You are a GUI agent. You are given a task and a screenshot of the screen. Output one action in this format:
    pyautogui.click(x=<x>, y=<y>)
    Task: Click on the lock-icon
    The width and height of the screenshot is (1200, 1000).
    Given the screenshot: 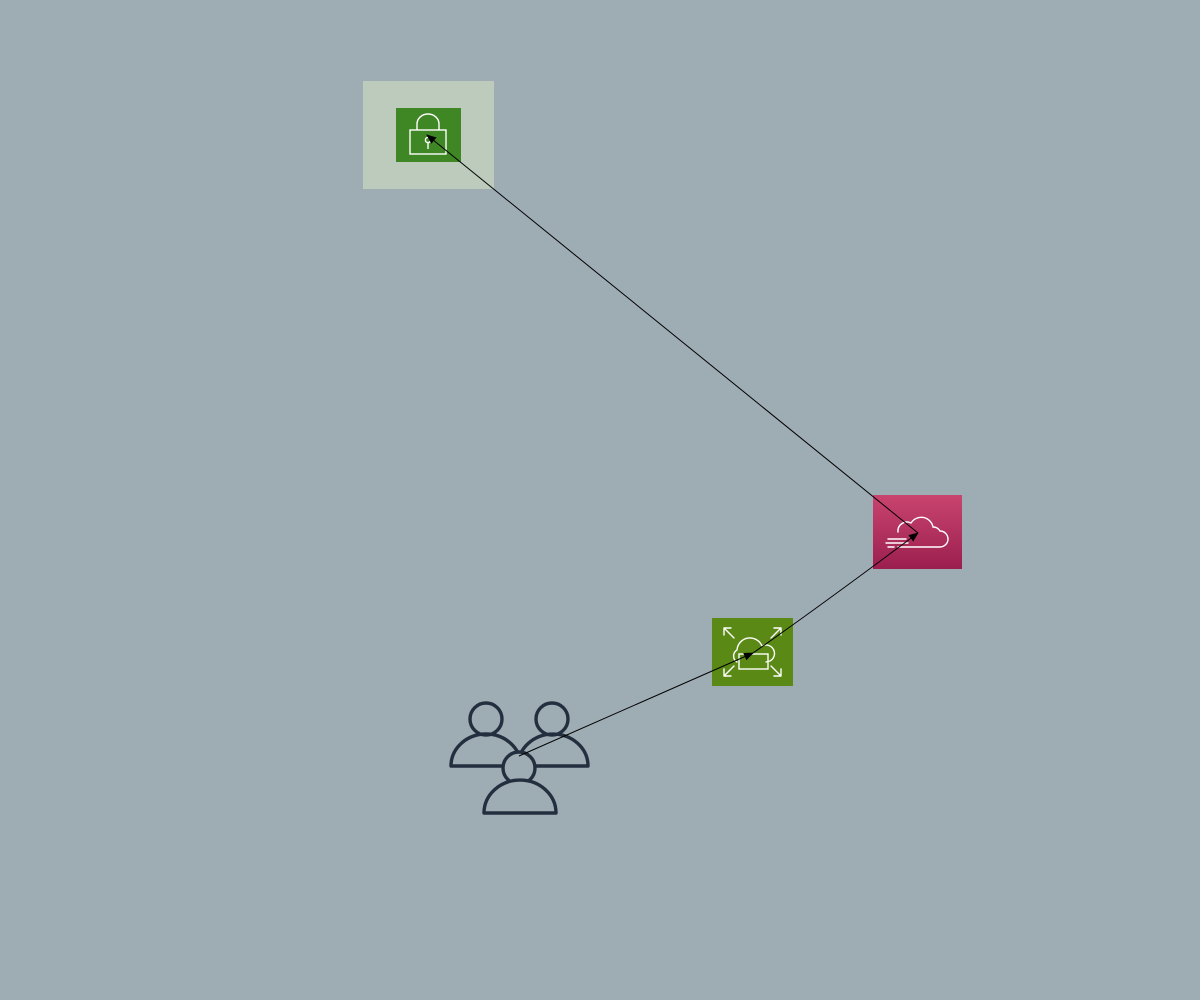 What is the action you would take?
    pyautogui.click(x=428, y=135)
    